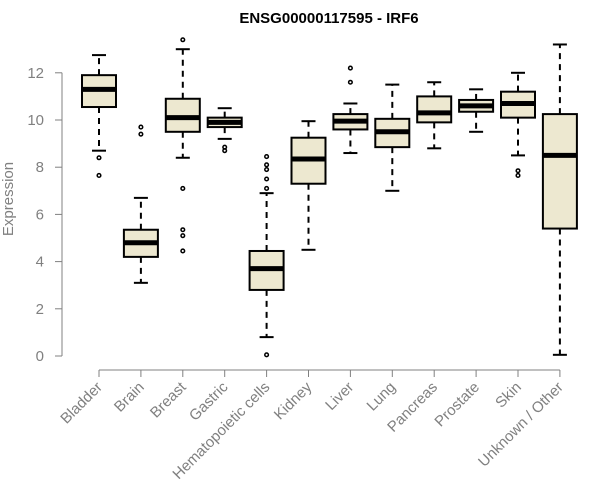  Describe the element at coordinates (8, 199) in the screenshot. I see `y-axis-title: Expression` at that location.